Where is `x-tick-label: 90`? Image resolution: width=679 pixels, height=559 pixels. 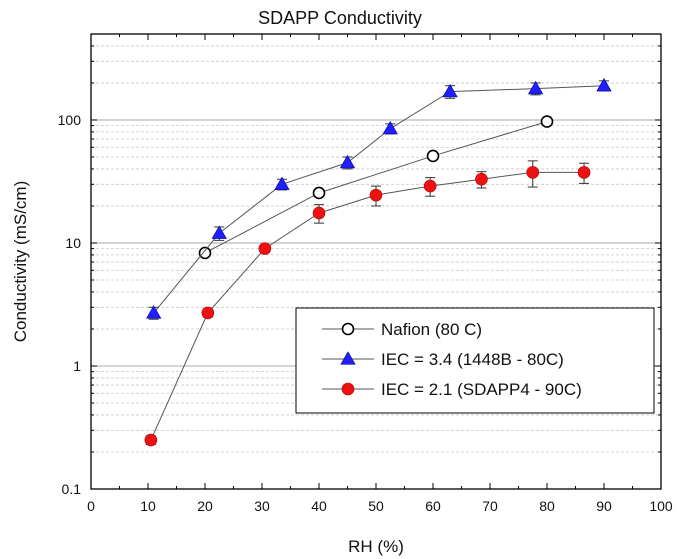
x-tick-label: 90 is located at coordinates (604, 506).